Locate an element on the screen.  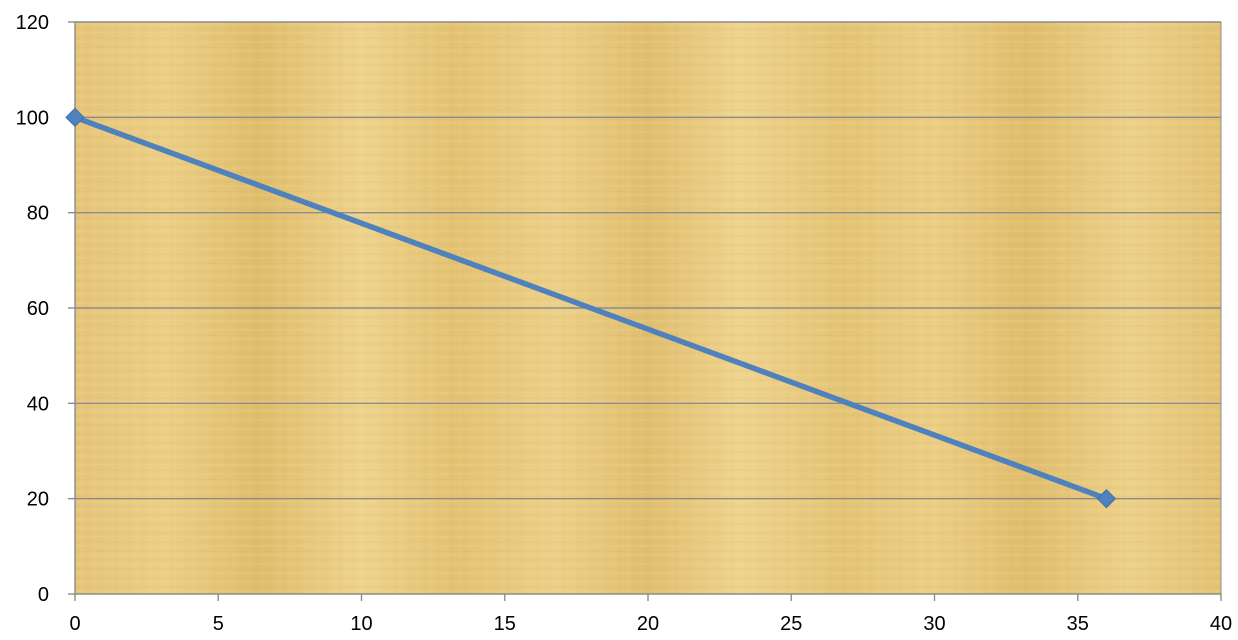
x-axis-tick-labels: 0 5 10 15 20 25 30 35 40 is located at coordinates (650, 624).